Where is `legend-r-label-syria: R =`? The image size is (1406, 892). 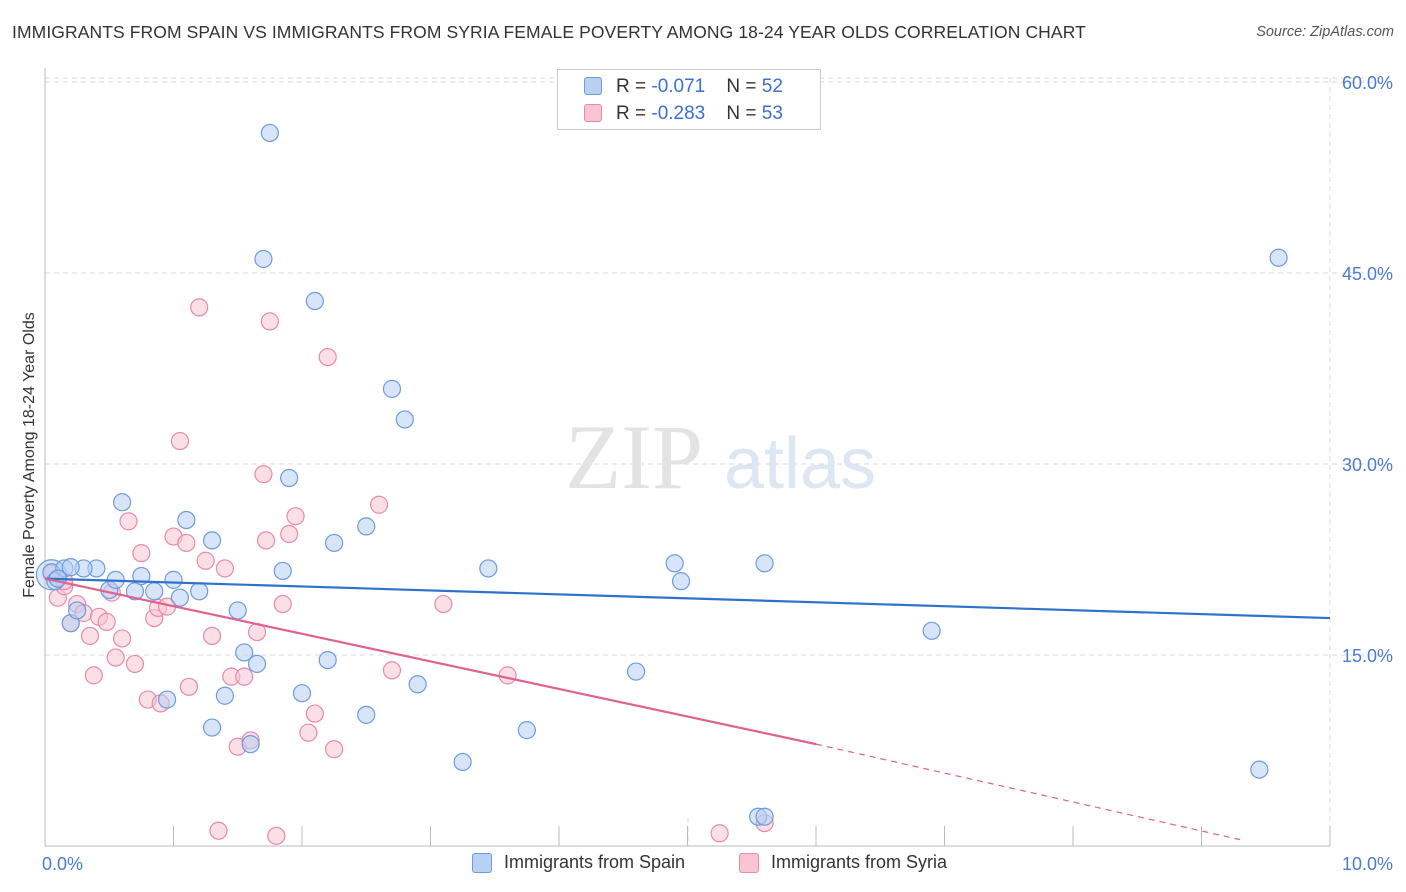
legend-r-label-syria: R = is located at coordinates (634, 113).